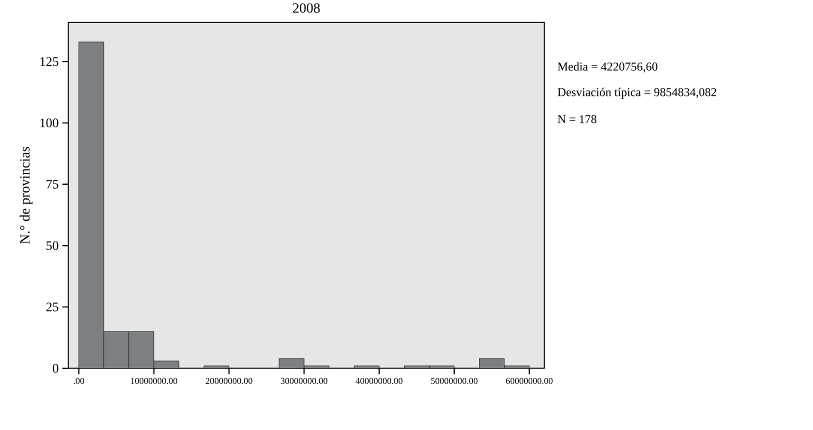 This screenshot has width=813, height=430. I want to click on y-tick-label: 25, so click(52, 307).